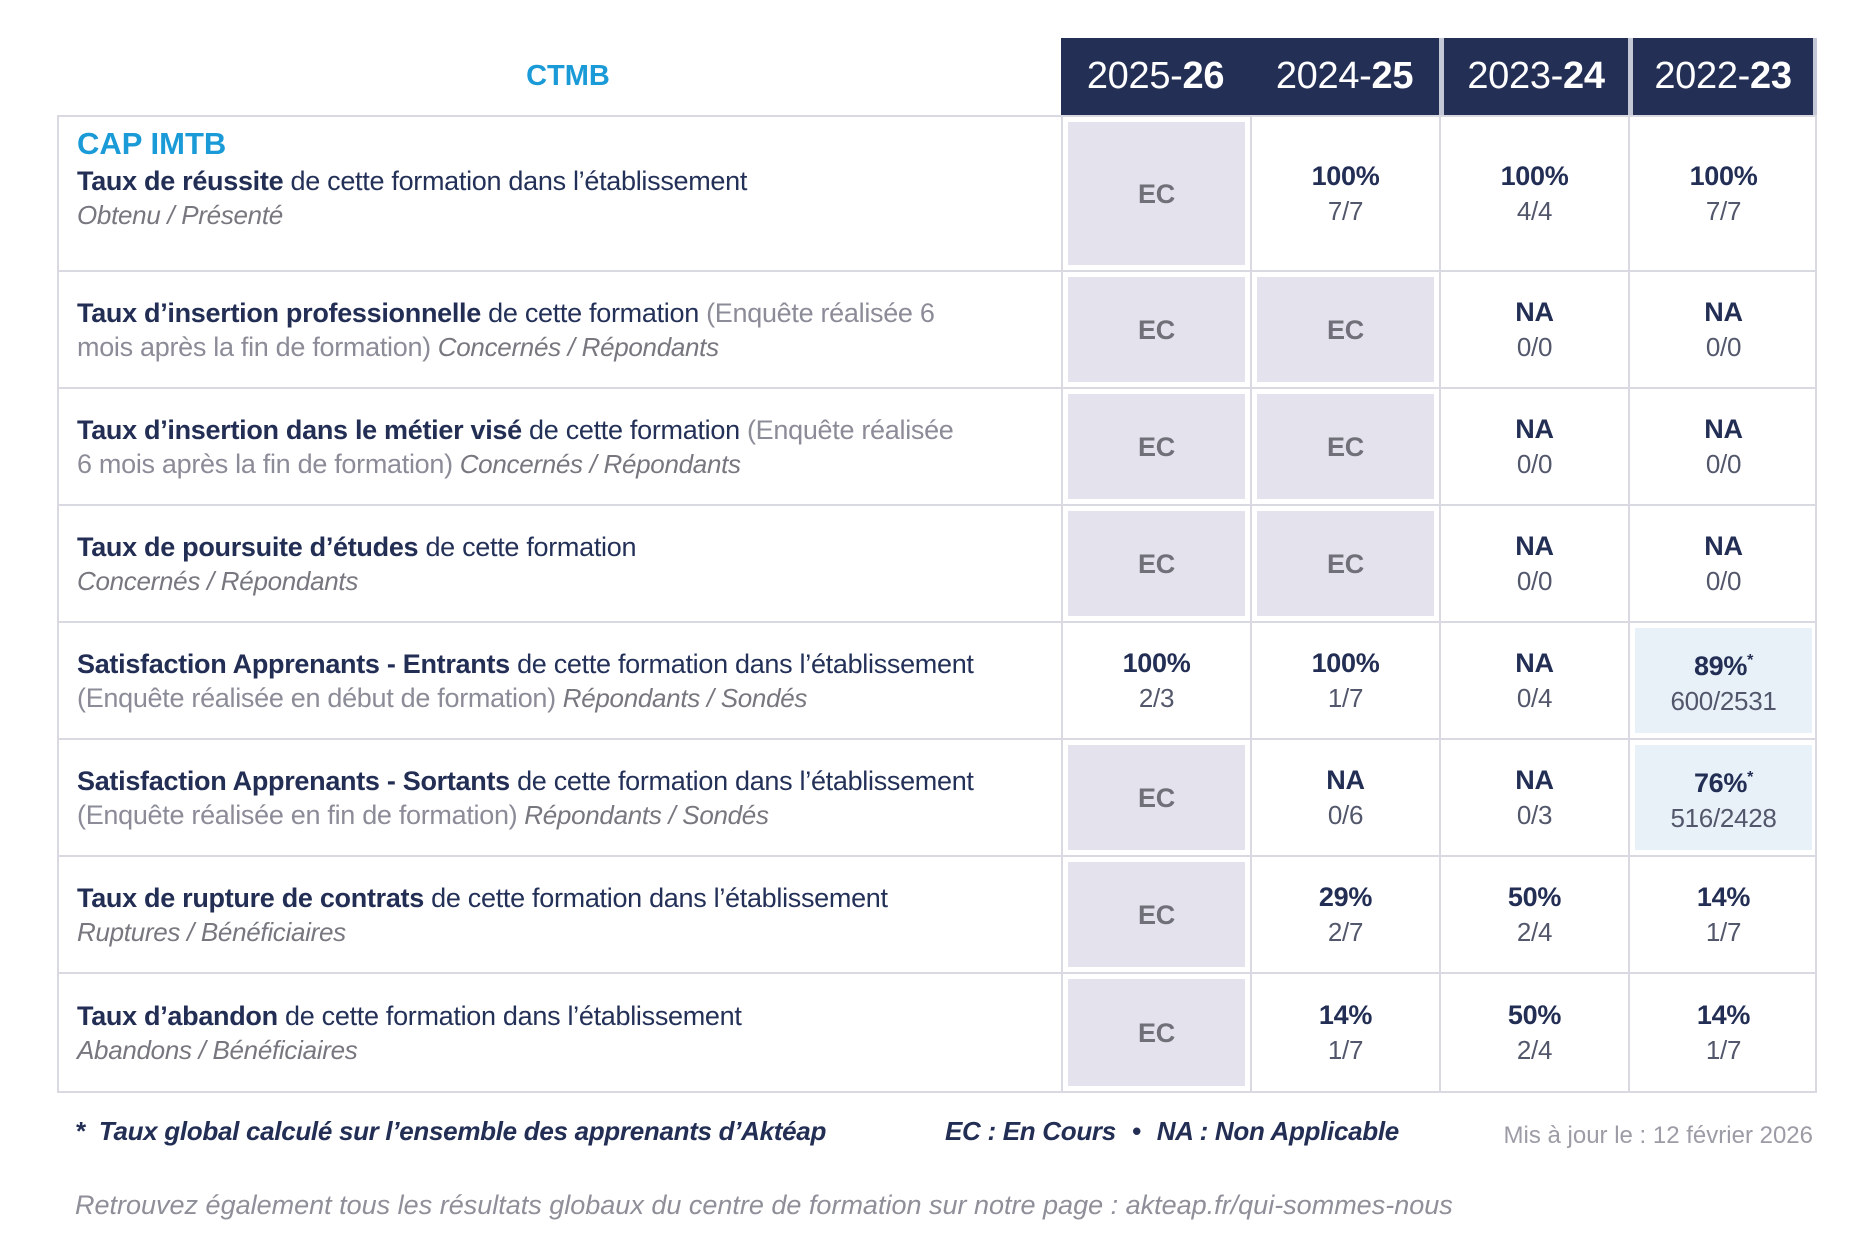 The height and width of the screenshot is (1250, 1875). Describe the element at coordinates (177, 1015) in the screenshot. I see `row-title: Taux d’abandon` at that location.